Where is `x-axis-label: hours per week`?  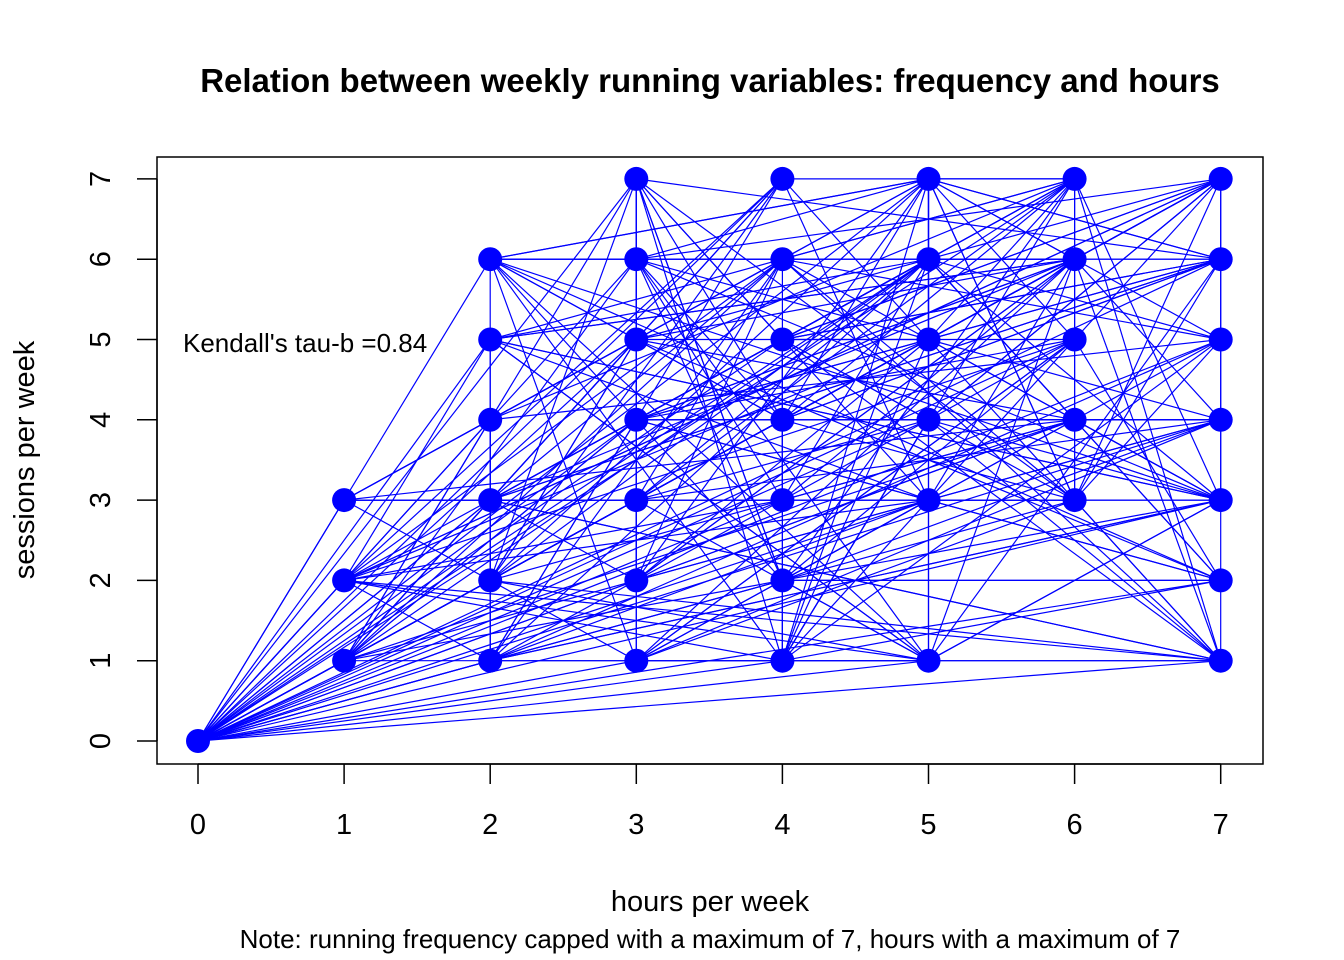
x-axis-label: hours per week is located at coordinates (710, 902).